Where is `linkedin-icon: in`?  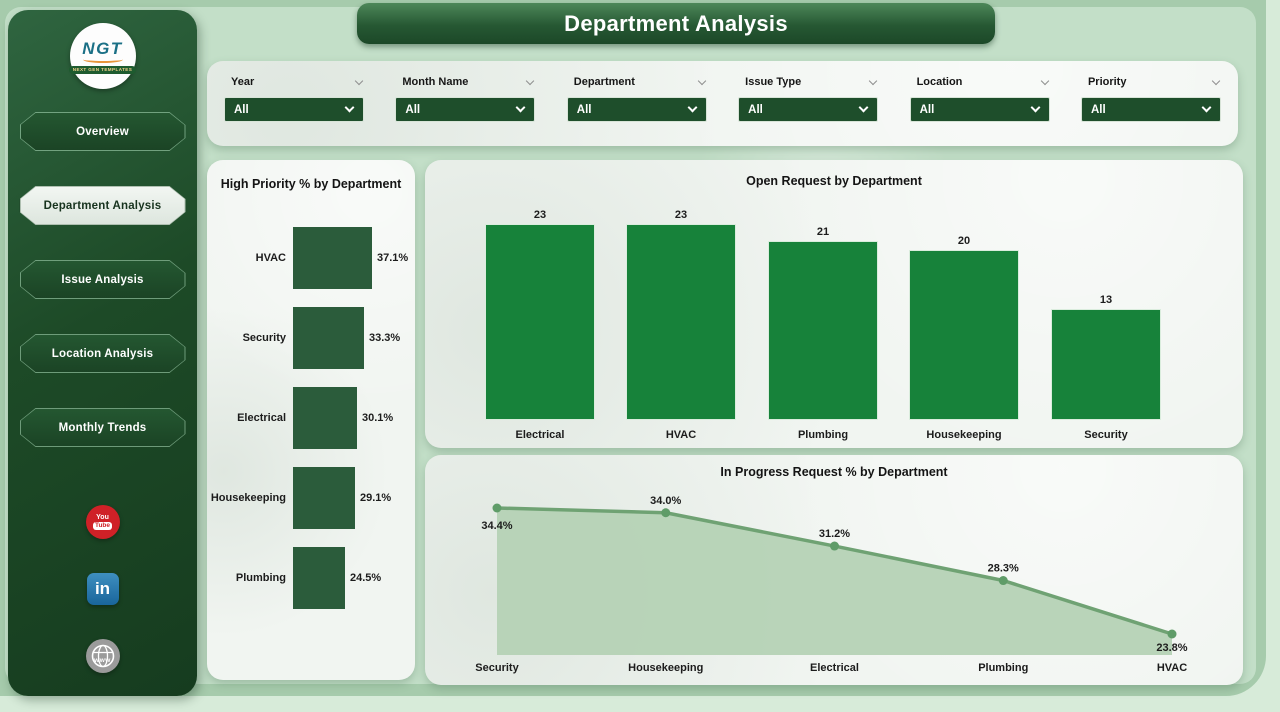 linkedin-icon: in is located at coordinates (102, 589).